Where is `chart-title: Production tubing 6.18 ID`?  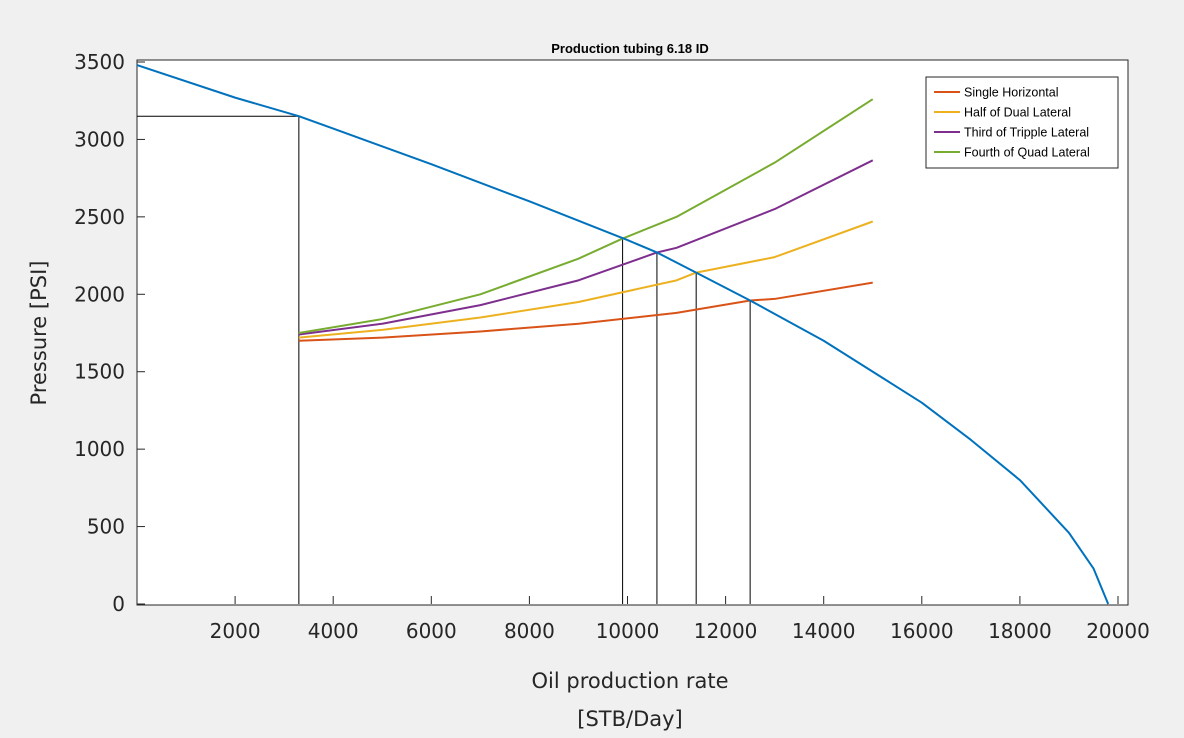
chart-title: Production tubing 6.18 ID is located at coordinates (629, 48).